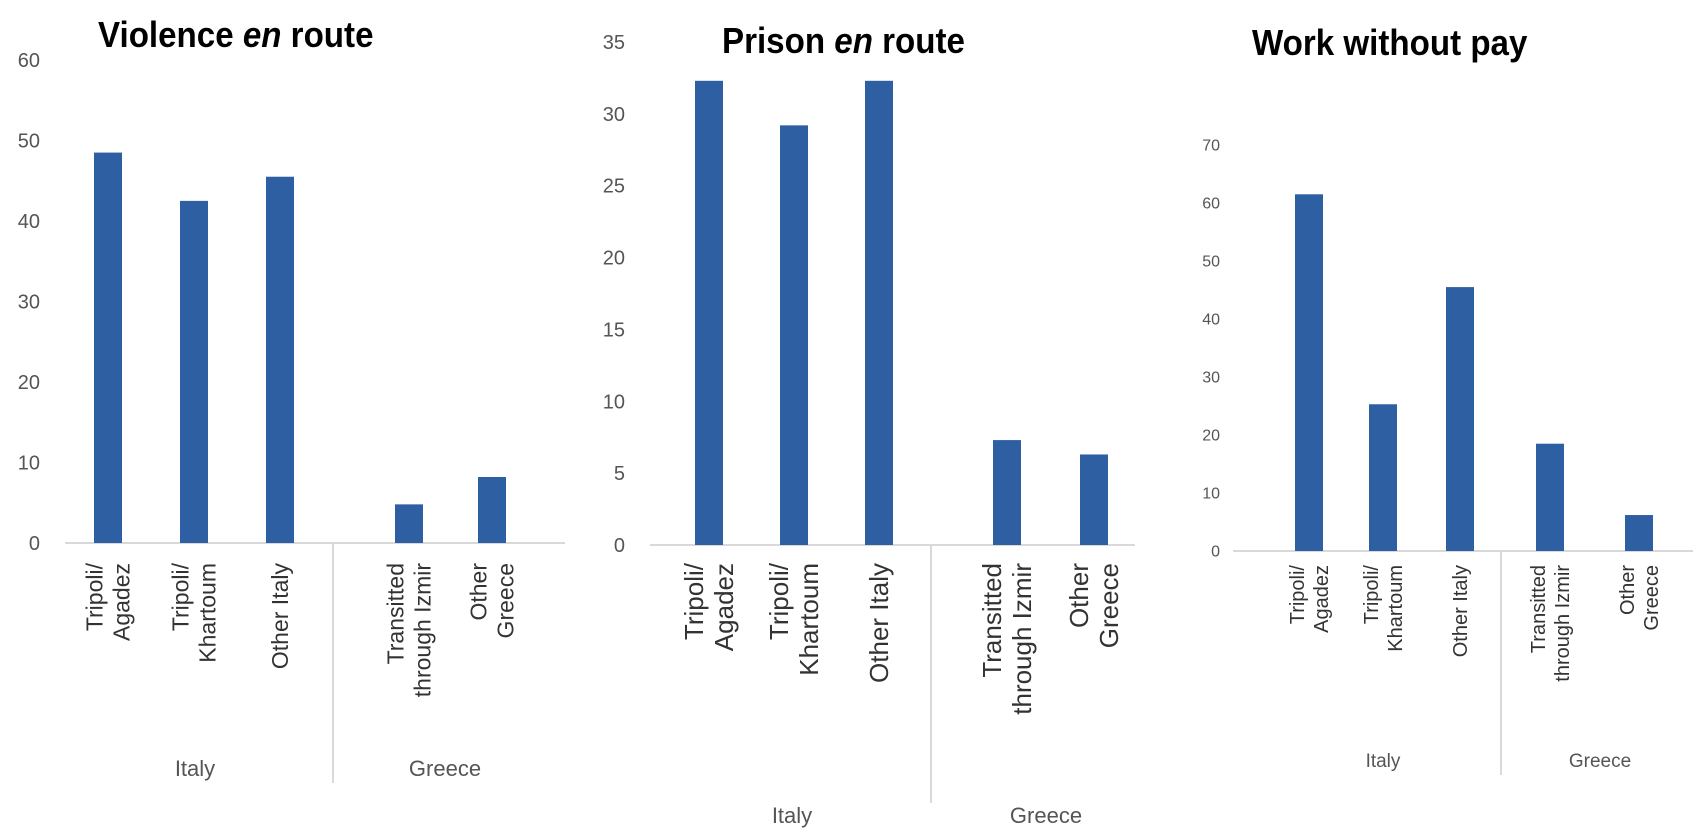 This screenshot has height=831, width=1693. What do you see at coordinates (170, 34) in the screenshot?
I see `title-part: Violence` at bounding box center [170, 34].